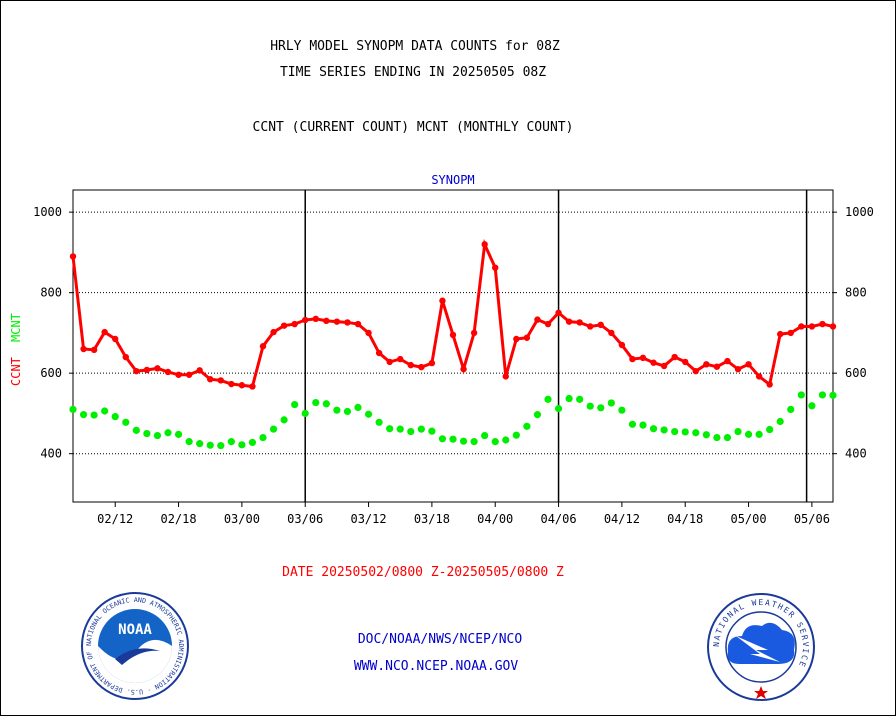 This screenshot has height=716, width=896. Describe the element at coordinates (16, 349) in the screenshot. I see `y-axis-label: CCNT MCNT` at that location.